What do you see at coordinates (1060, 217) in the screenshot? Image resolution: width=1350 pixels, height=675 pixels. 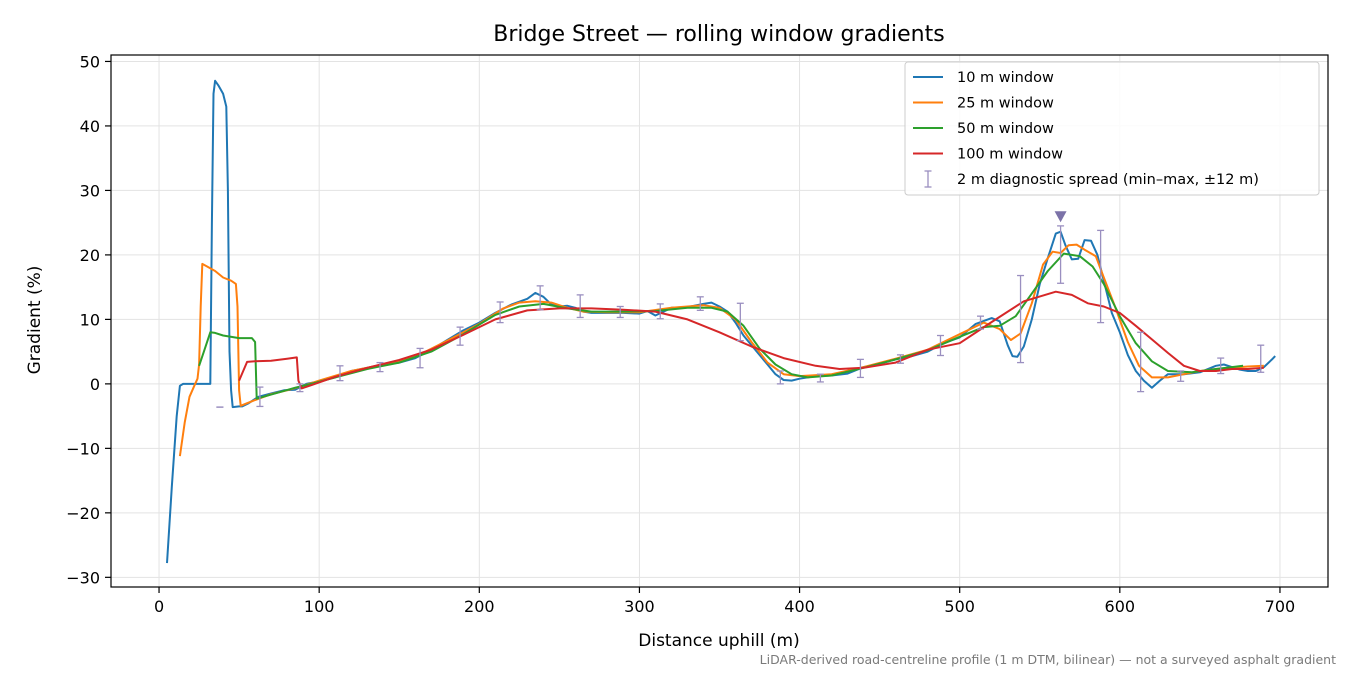 I see `peak-marker` at bounding box center [1060, 217].